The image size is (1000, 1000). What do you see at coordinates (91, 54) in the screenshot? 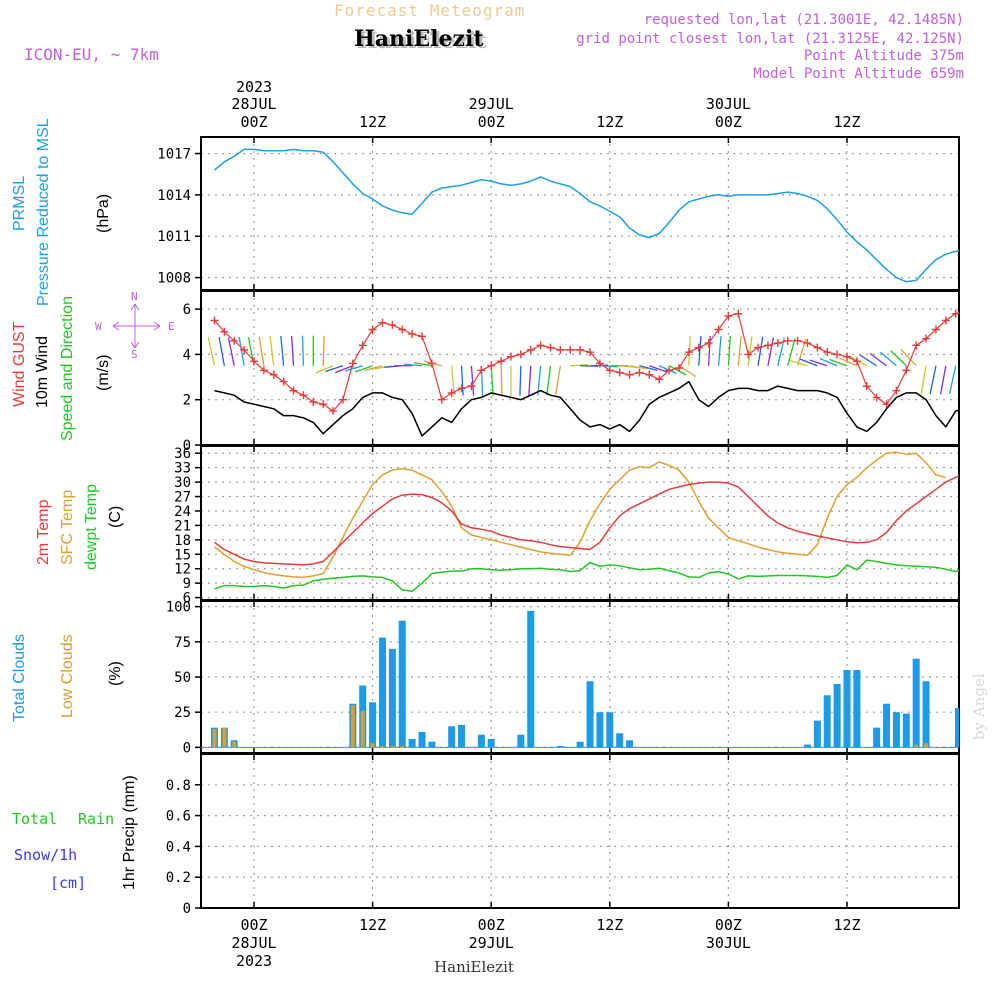
I see `model-label: ICON-EU, ~ 7km` at bounding box center [91, 54].